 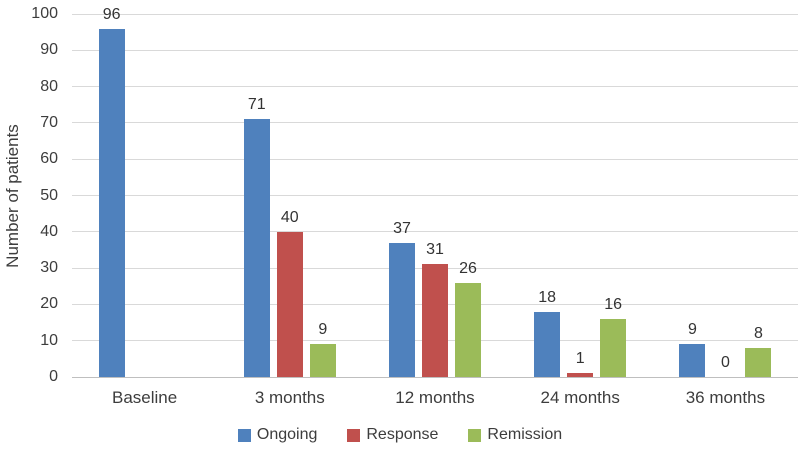 What do you see at coordinates (287, 434) in the screenshot?
I see `legend-label: Ongoing` at bounding box center [287, 434].